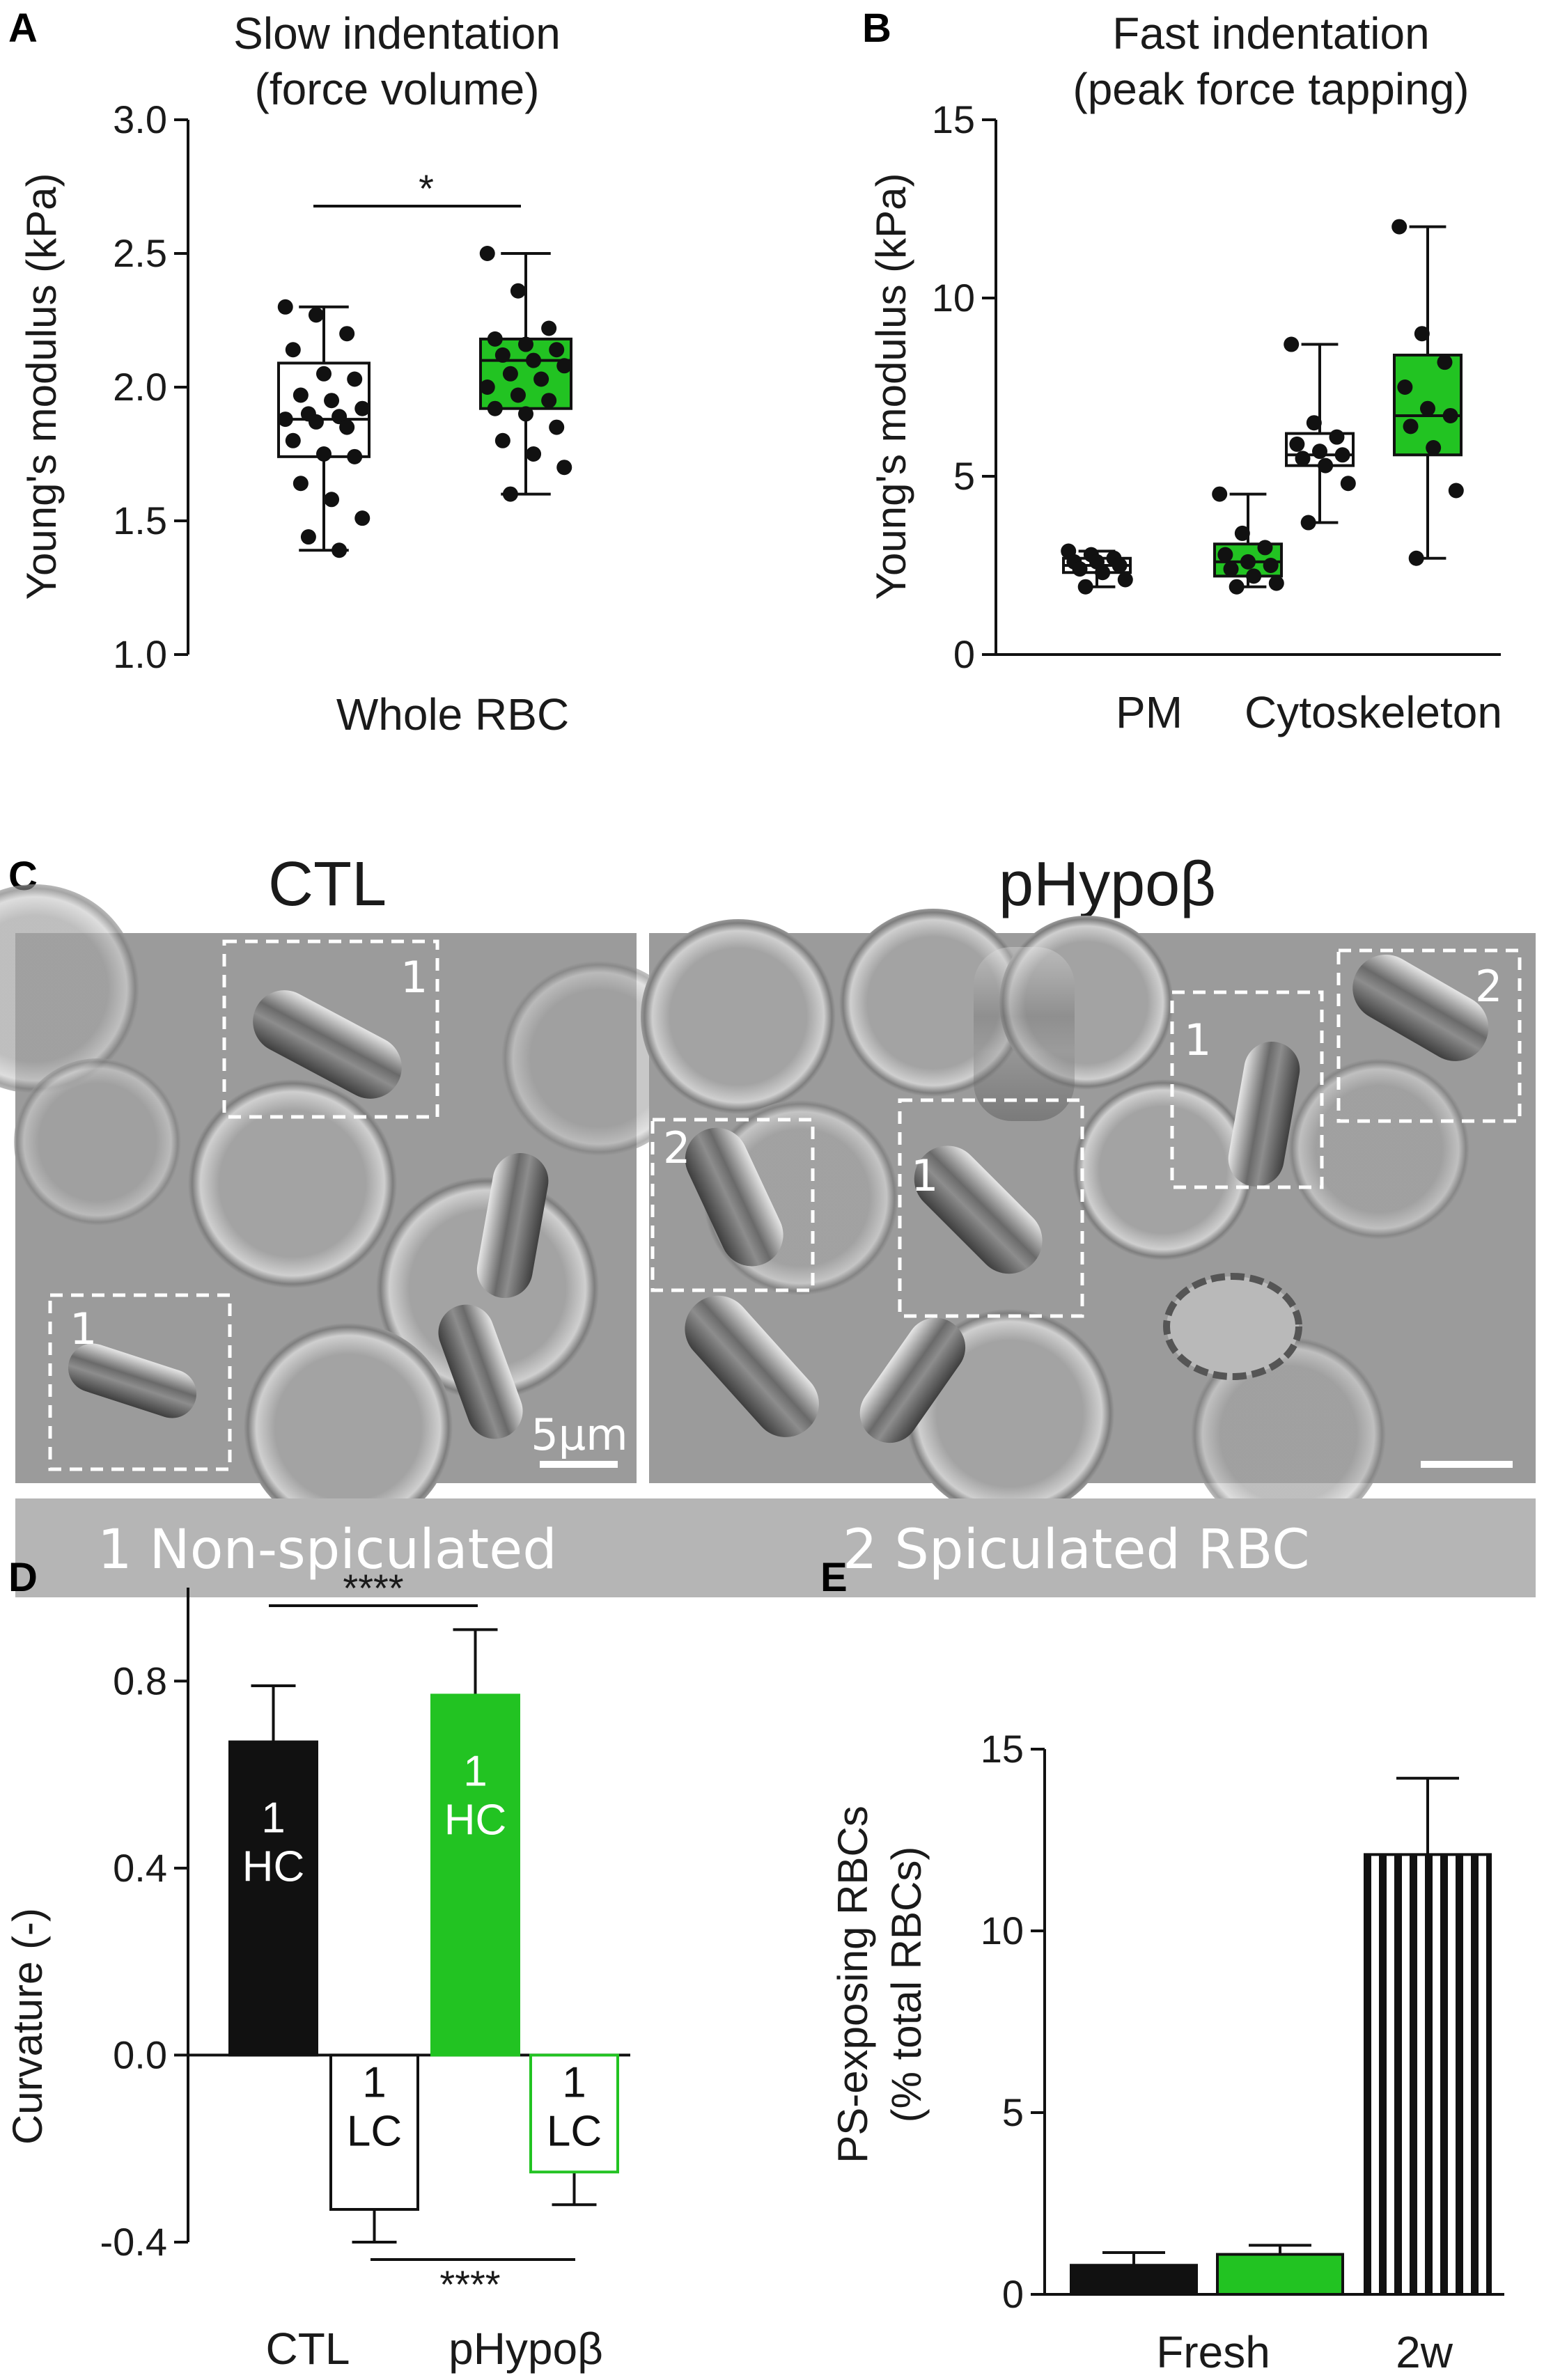 This screenshot has width=1544, height=2380. Describe the element at coordinates (1076, 1550) in the screenshot. I see `legend-banner-spiculated: 2 Spiculated RBC` at that location.